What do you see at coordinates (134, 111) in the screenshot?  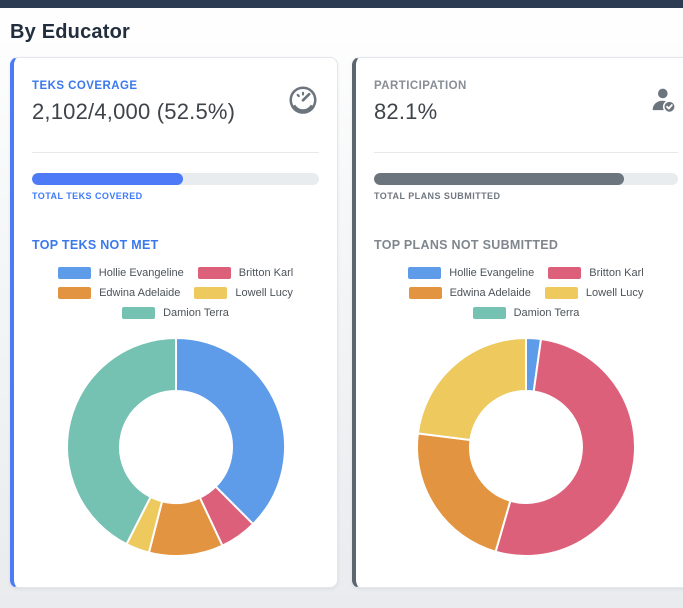 I see `teks-coverage-value: 2,102/4,000 (52.5%)` at bounding box center [134, 111].